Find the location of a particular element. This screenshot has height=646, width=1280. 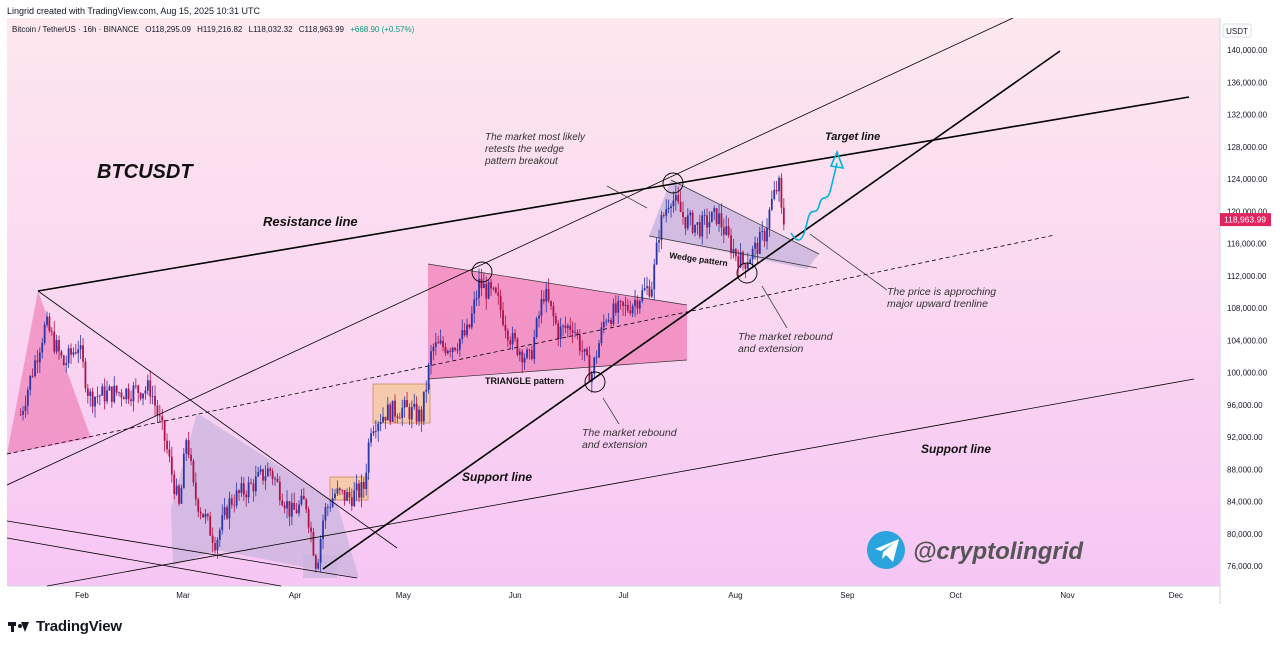

ohlc-change: +668.90 (+0.57%) is located at coordinates (382, 29).